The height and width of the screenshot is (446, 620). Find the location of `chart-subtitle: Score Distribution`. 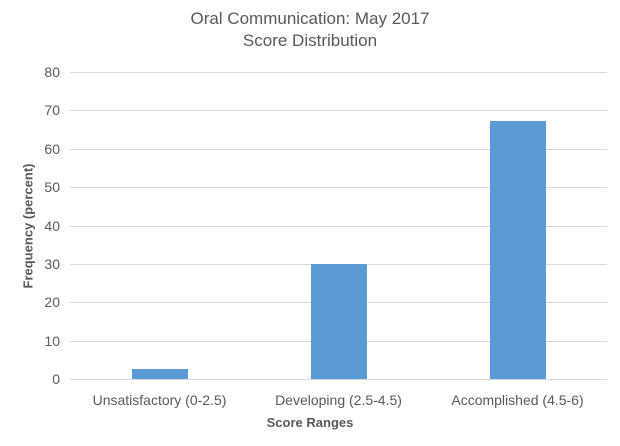

chart-subtitle: Score Distribution is located at coordinates (310, 40).